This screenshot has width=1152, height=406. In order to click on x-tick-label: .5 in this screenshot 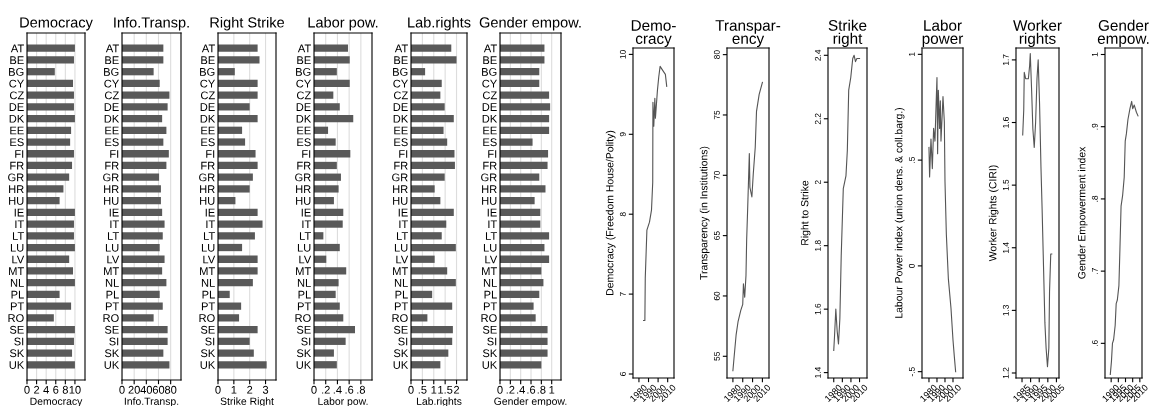, I will do `click(422, 389)`.